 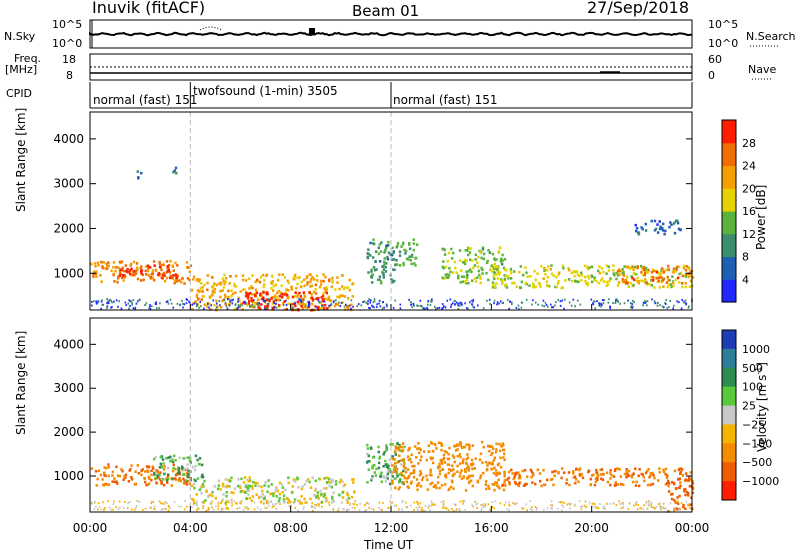 What do you see at coordinates (729, 211) in the screenshot?
I see `power-colorbar-frame` at bounding box center [729, 211].